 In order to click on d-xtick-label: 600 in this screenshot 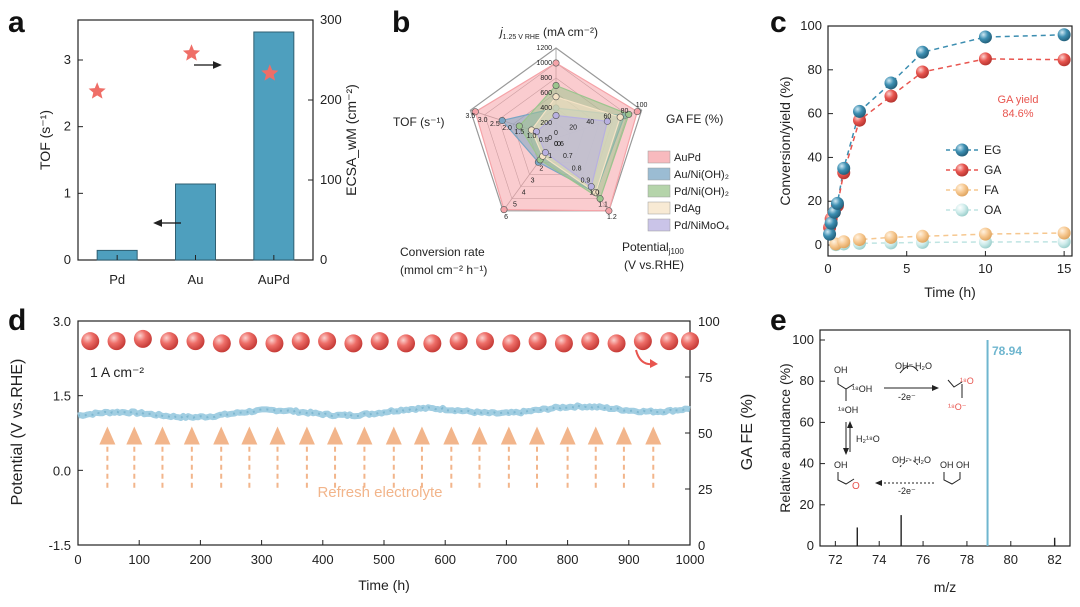, I will do `click(445, 559)`.